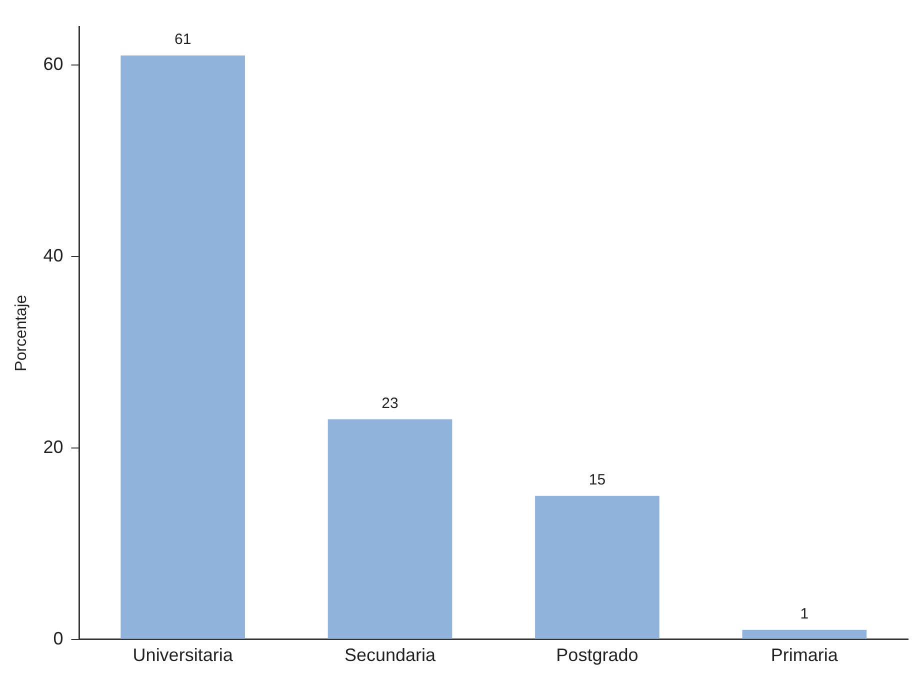 The width and height of the screenshot is (924, 681). What do you see at coordinates (597, 479) in the screenshot?
I see `data-label: 15` at bounding box center [597, 479].